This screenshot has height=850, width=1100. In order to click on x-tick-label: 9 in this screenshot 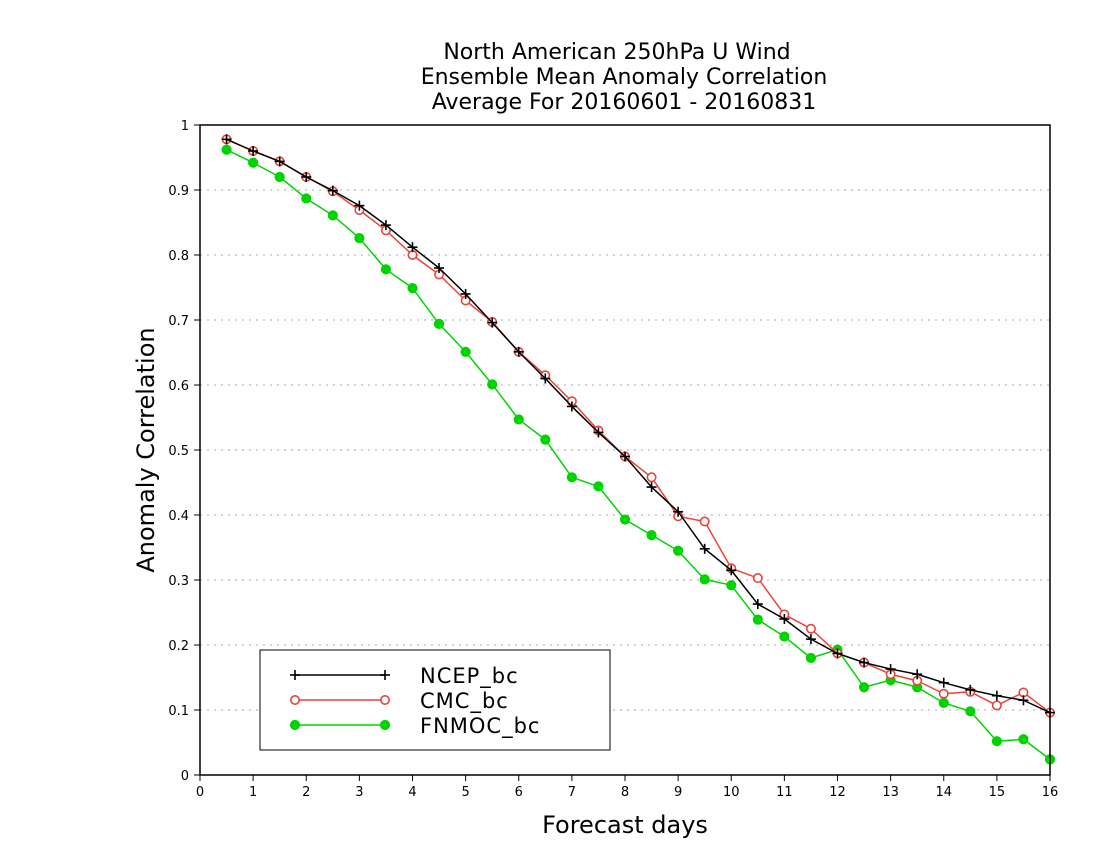, I will do `click(678, 792)`.